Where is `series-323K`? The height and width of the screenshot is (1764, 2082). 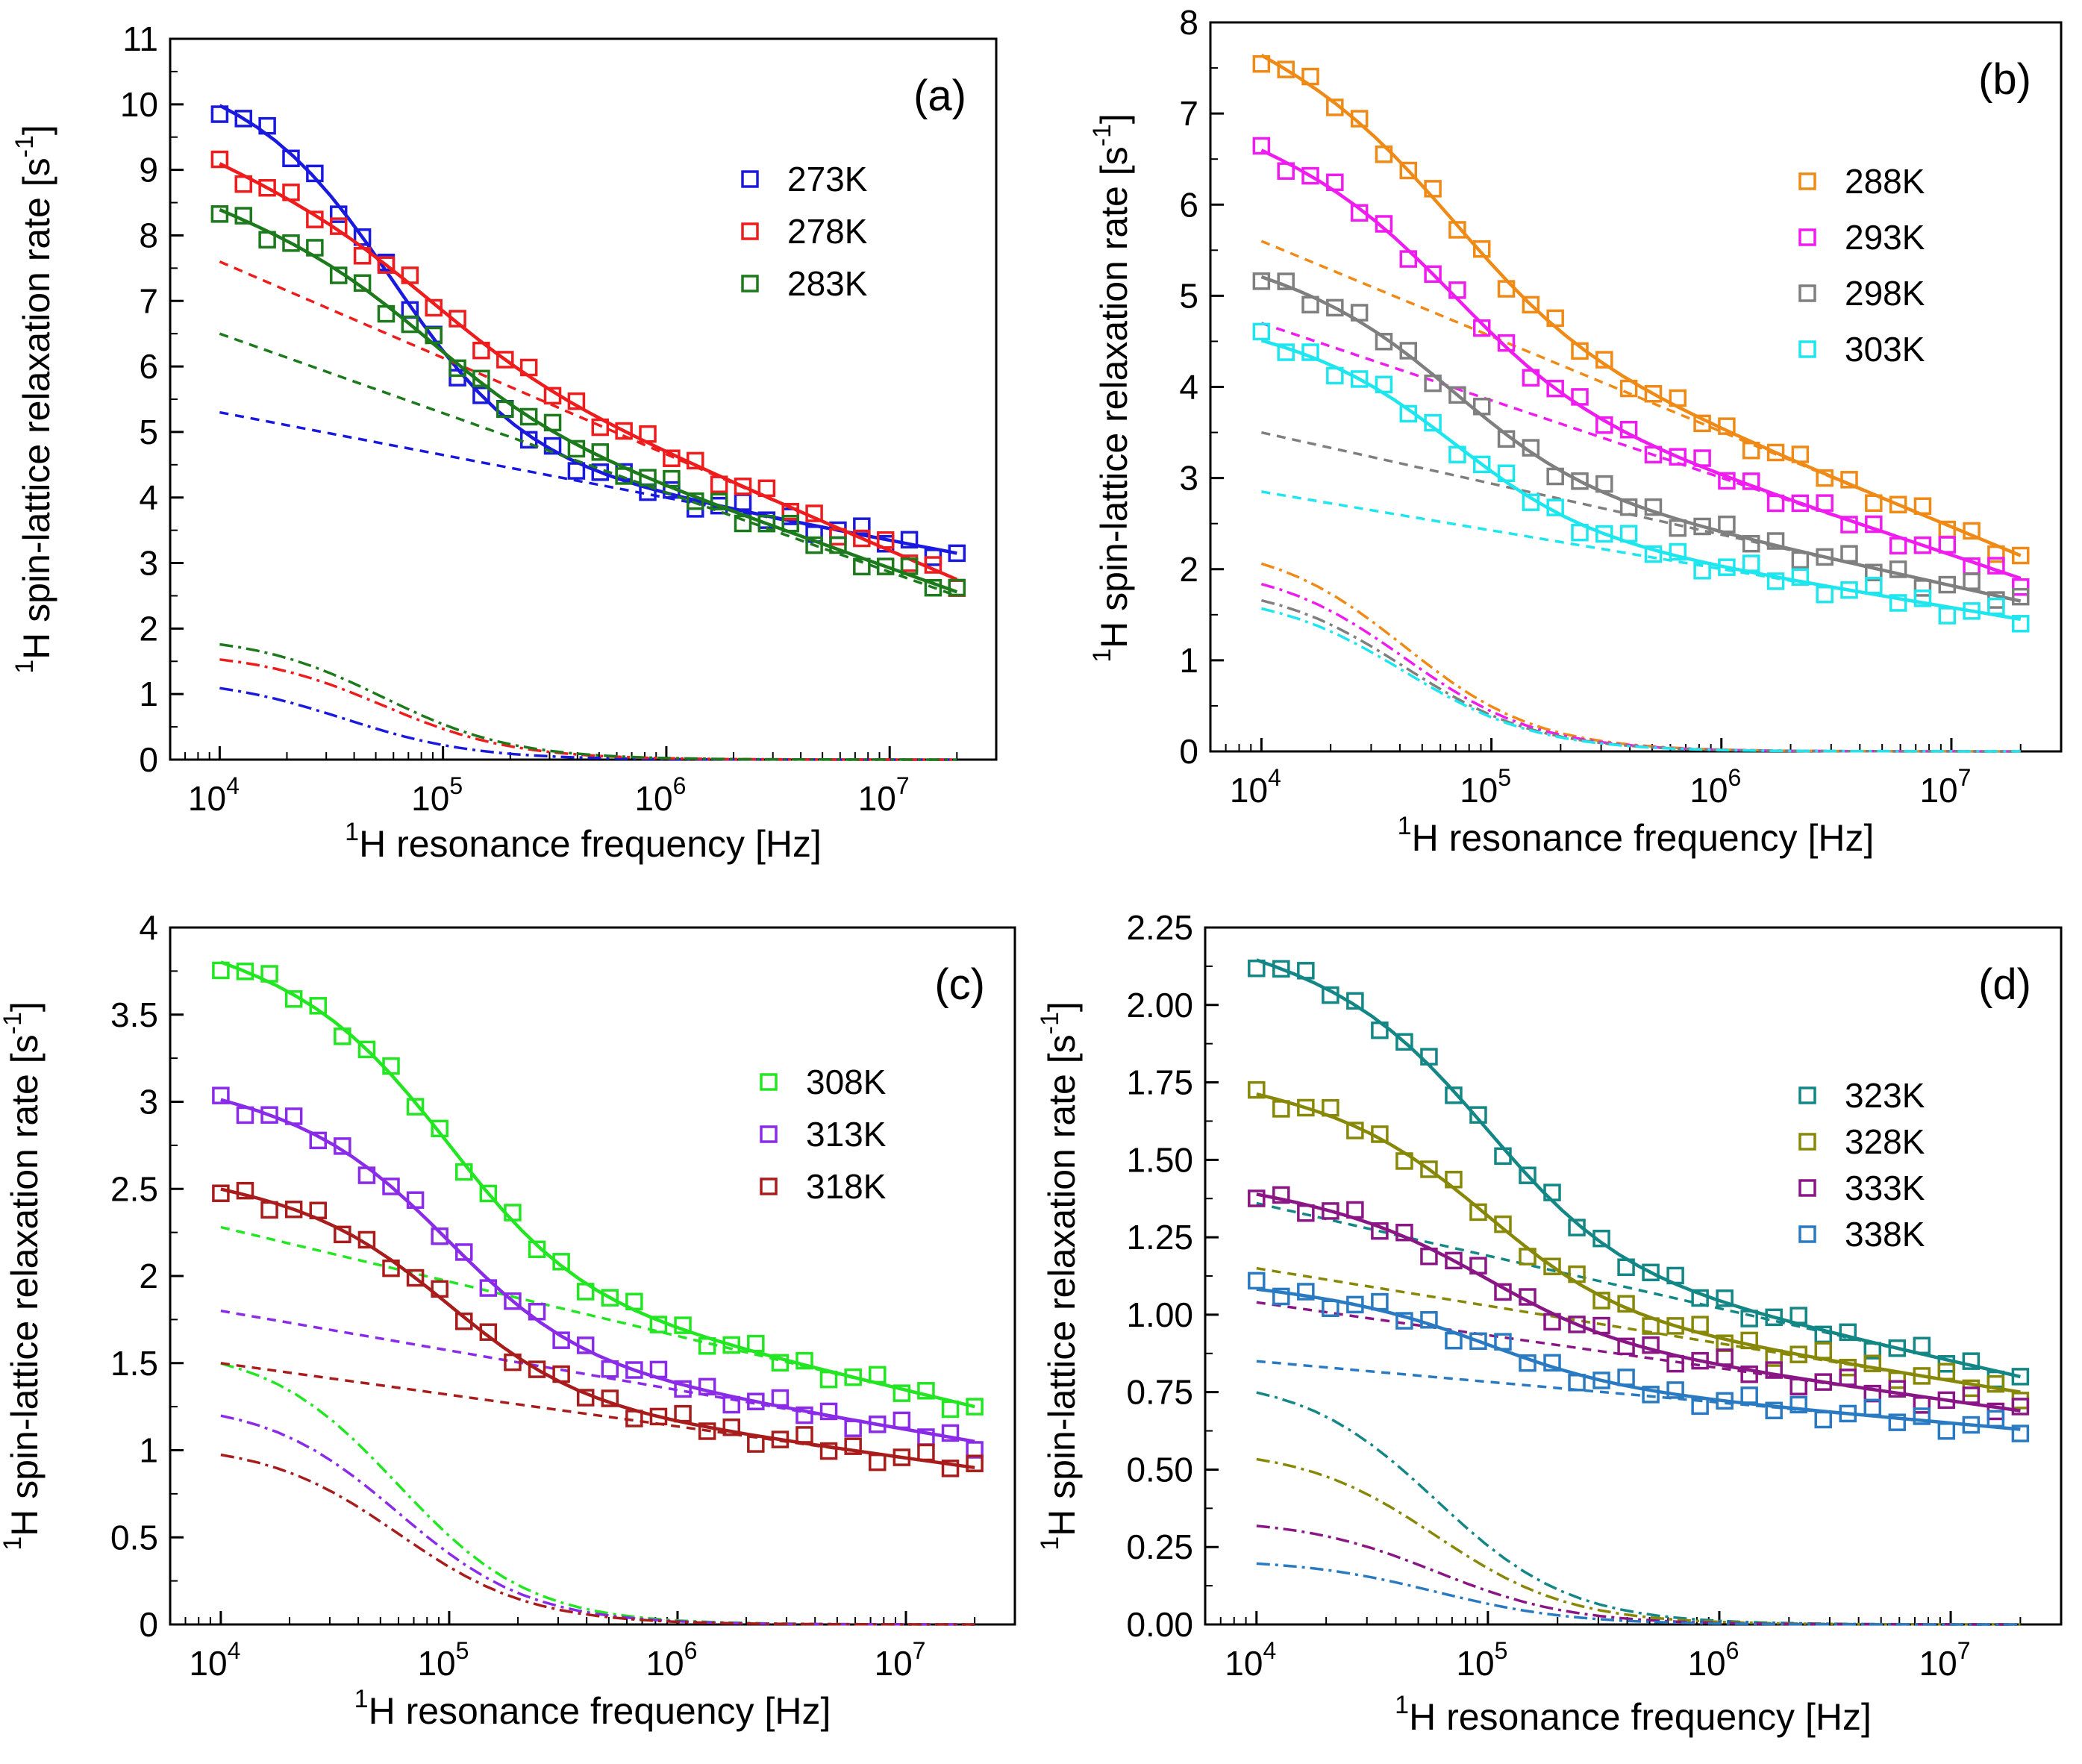
series-323K is located at coordinates (1639, 1292).